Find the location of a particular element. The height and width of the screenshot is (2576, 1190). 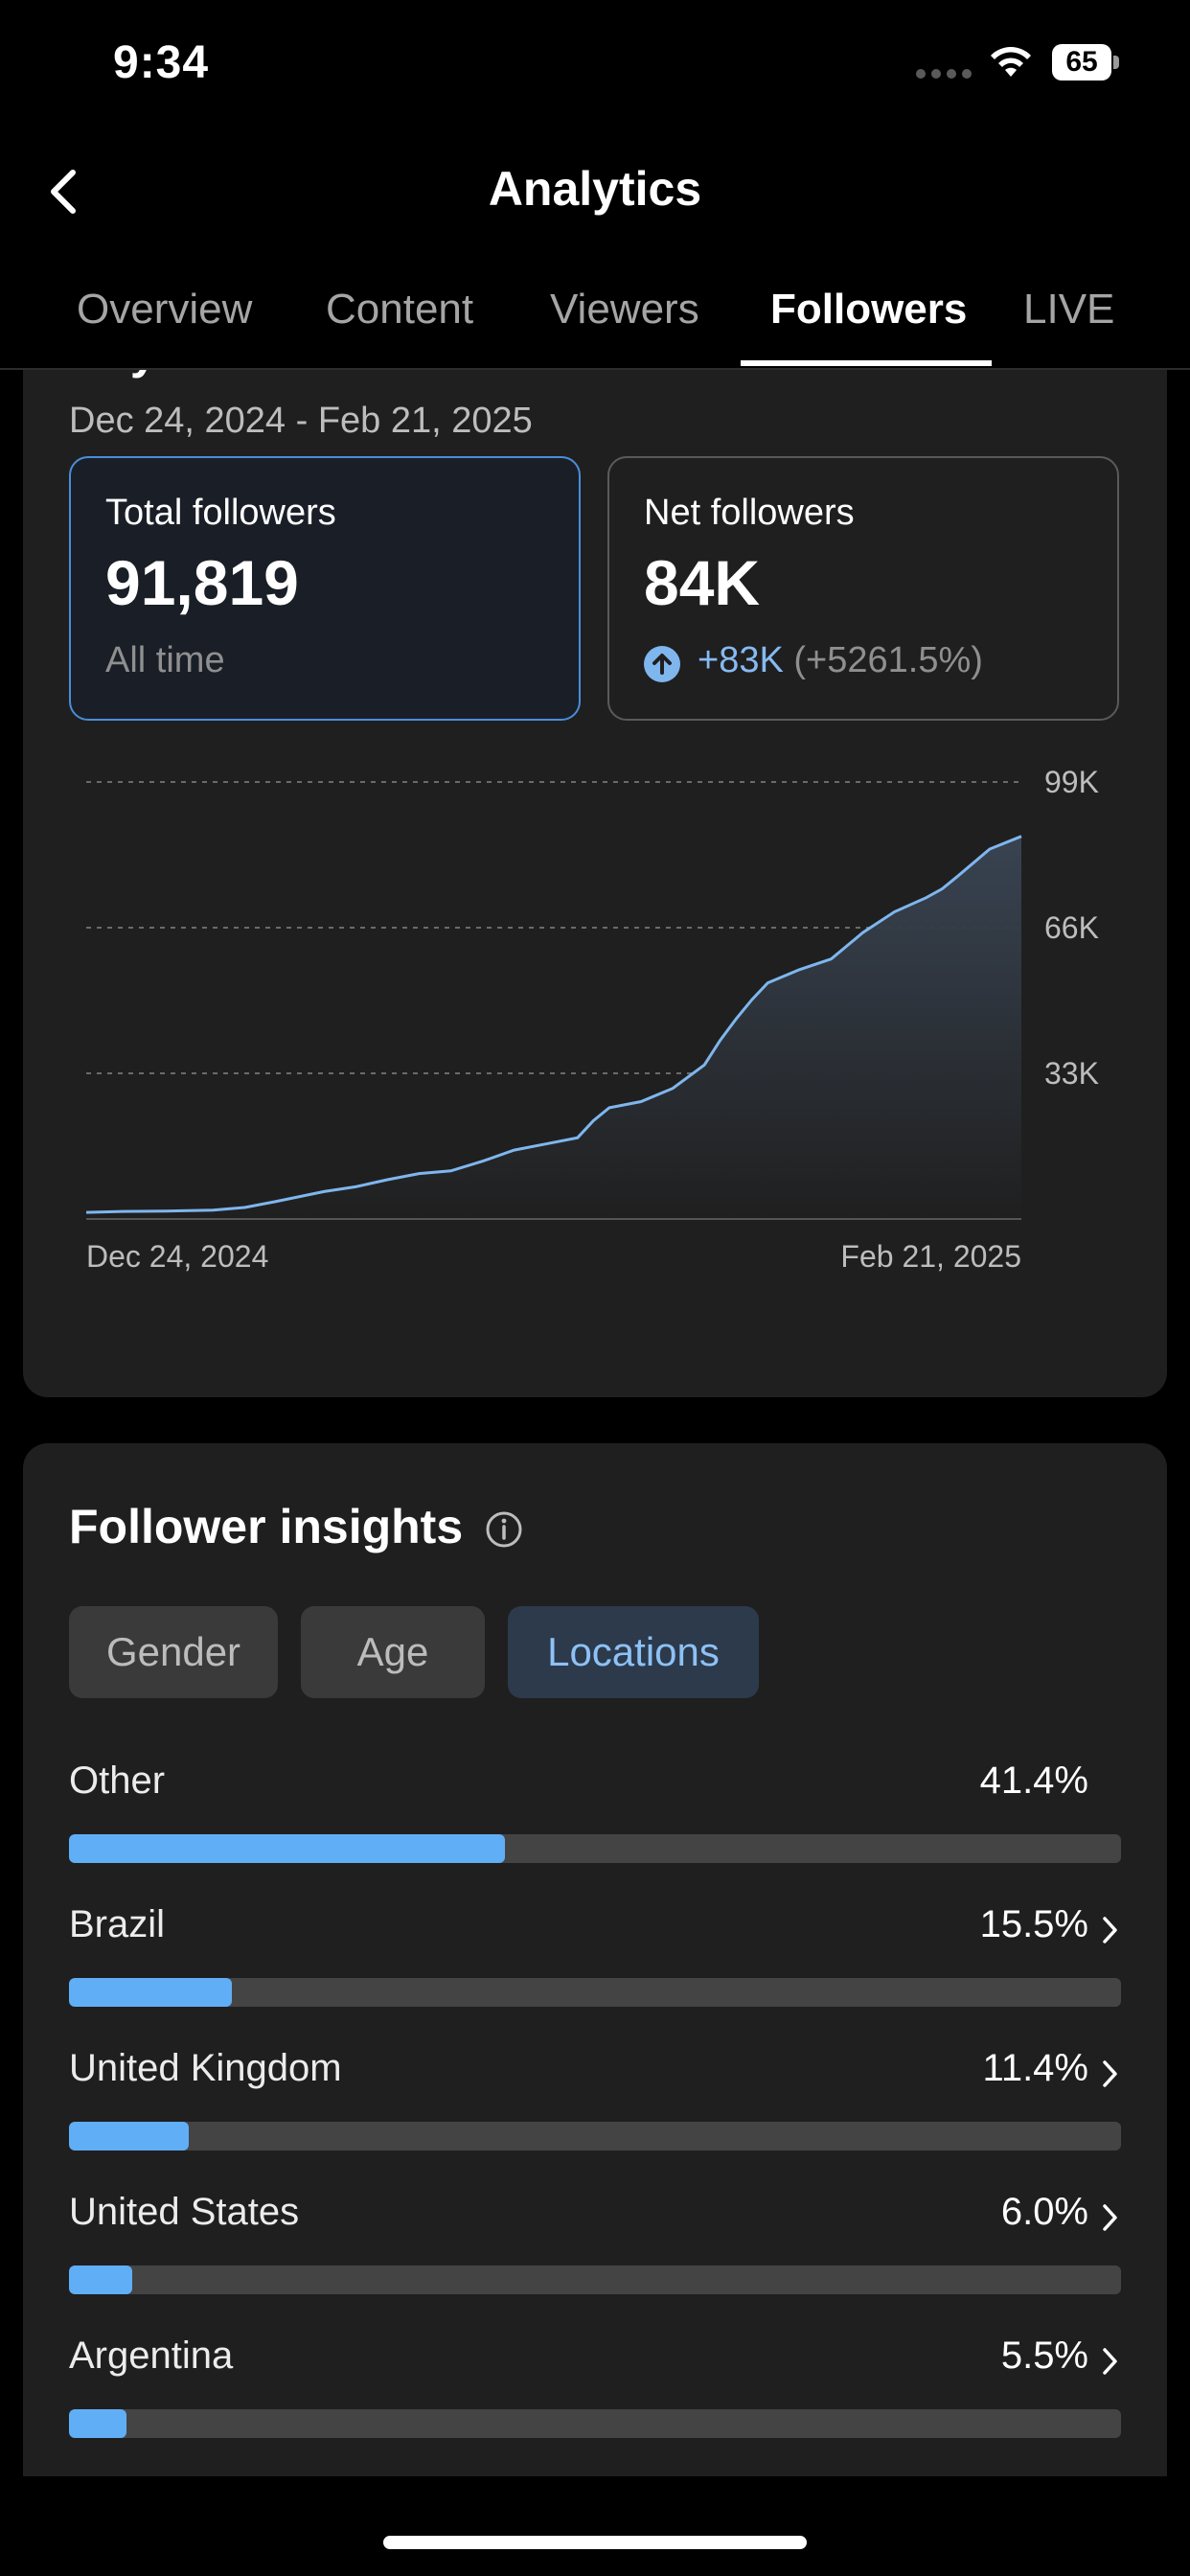

location-row: United Kingdom 11.4% is located at coordinates (595, 2110).